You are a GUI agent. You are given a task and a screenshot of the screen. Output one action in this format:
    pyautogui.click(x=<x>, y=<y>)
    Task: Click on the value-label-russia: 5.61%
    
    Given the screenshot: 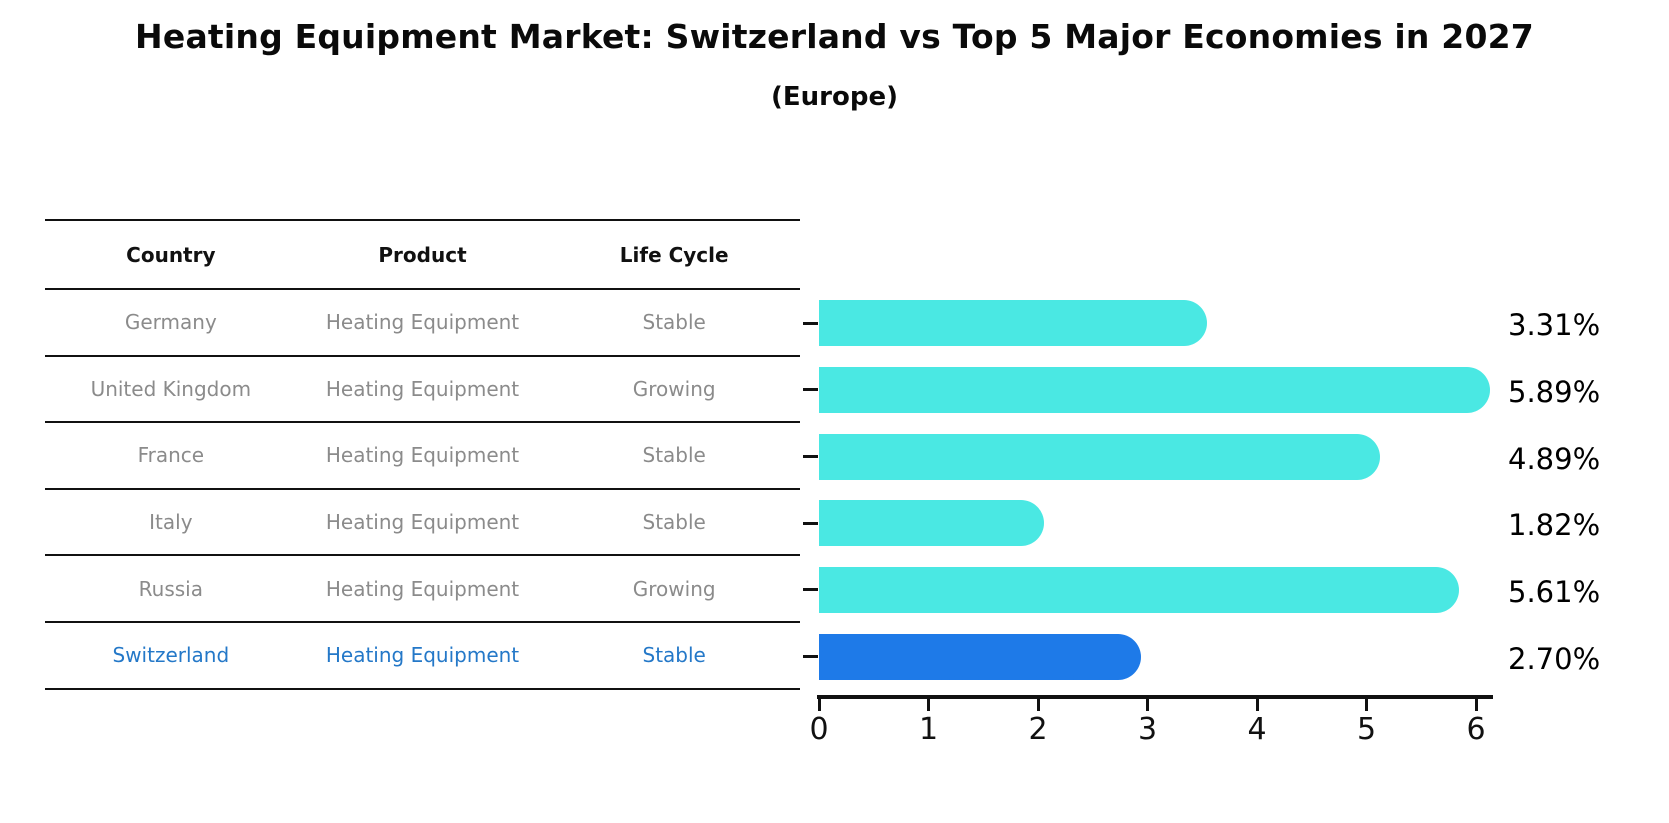 What is the action you would take?
    pyautogui.click(x=1554, y=591)
    